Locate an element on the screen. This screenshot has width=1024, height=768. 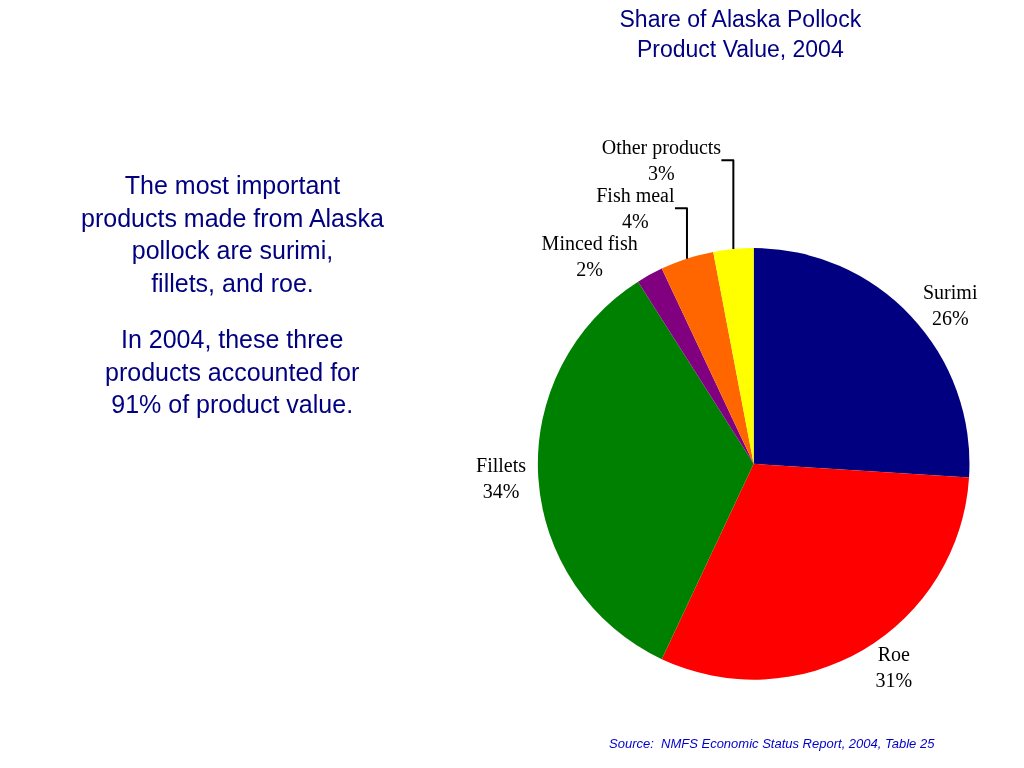
slice-label: Fillets is located at coordinates (501, 464).